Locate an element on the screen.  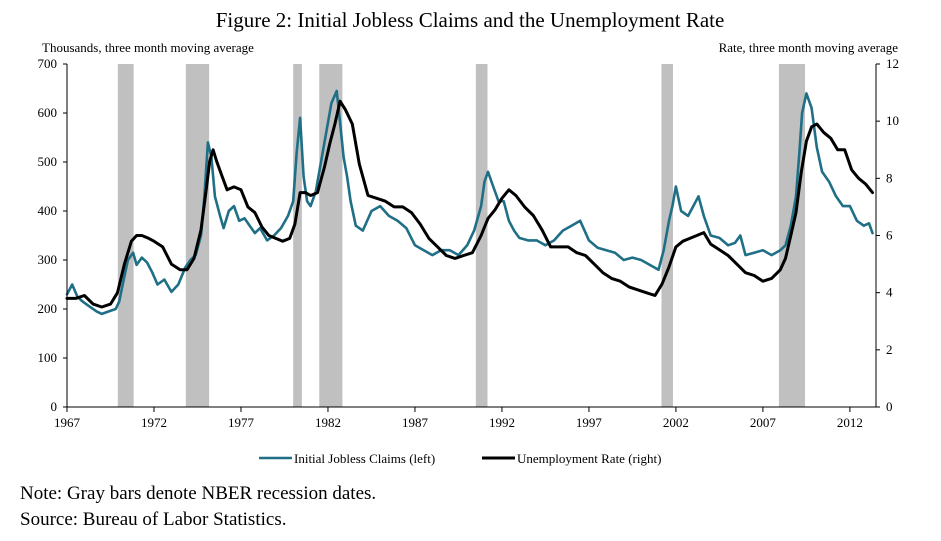
right-tick-label: 8 is located at coordinates (889, 177).